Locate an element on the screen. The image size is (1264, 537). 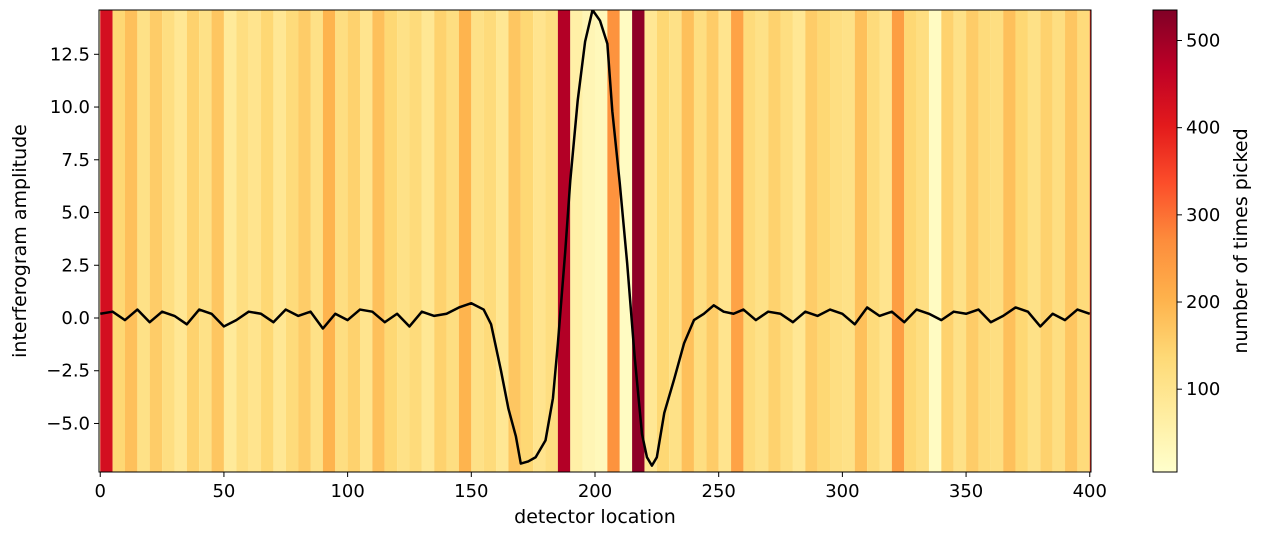
colorbar-label: number of times picked is located at coordinates (1241, 240).